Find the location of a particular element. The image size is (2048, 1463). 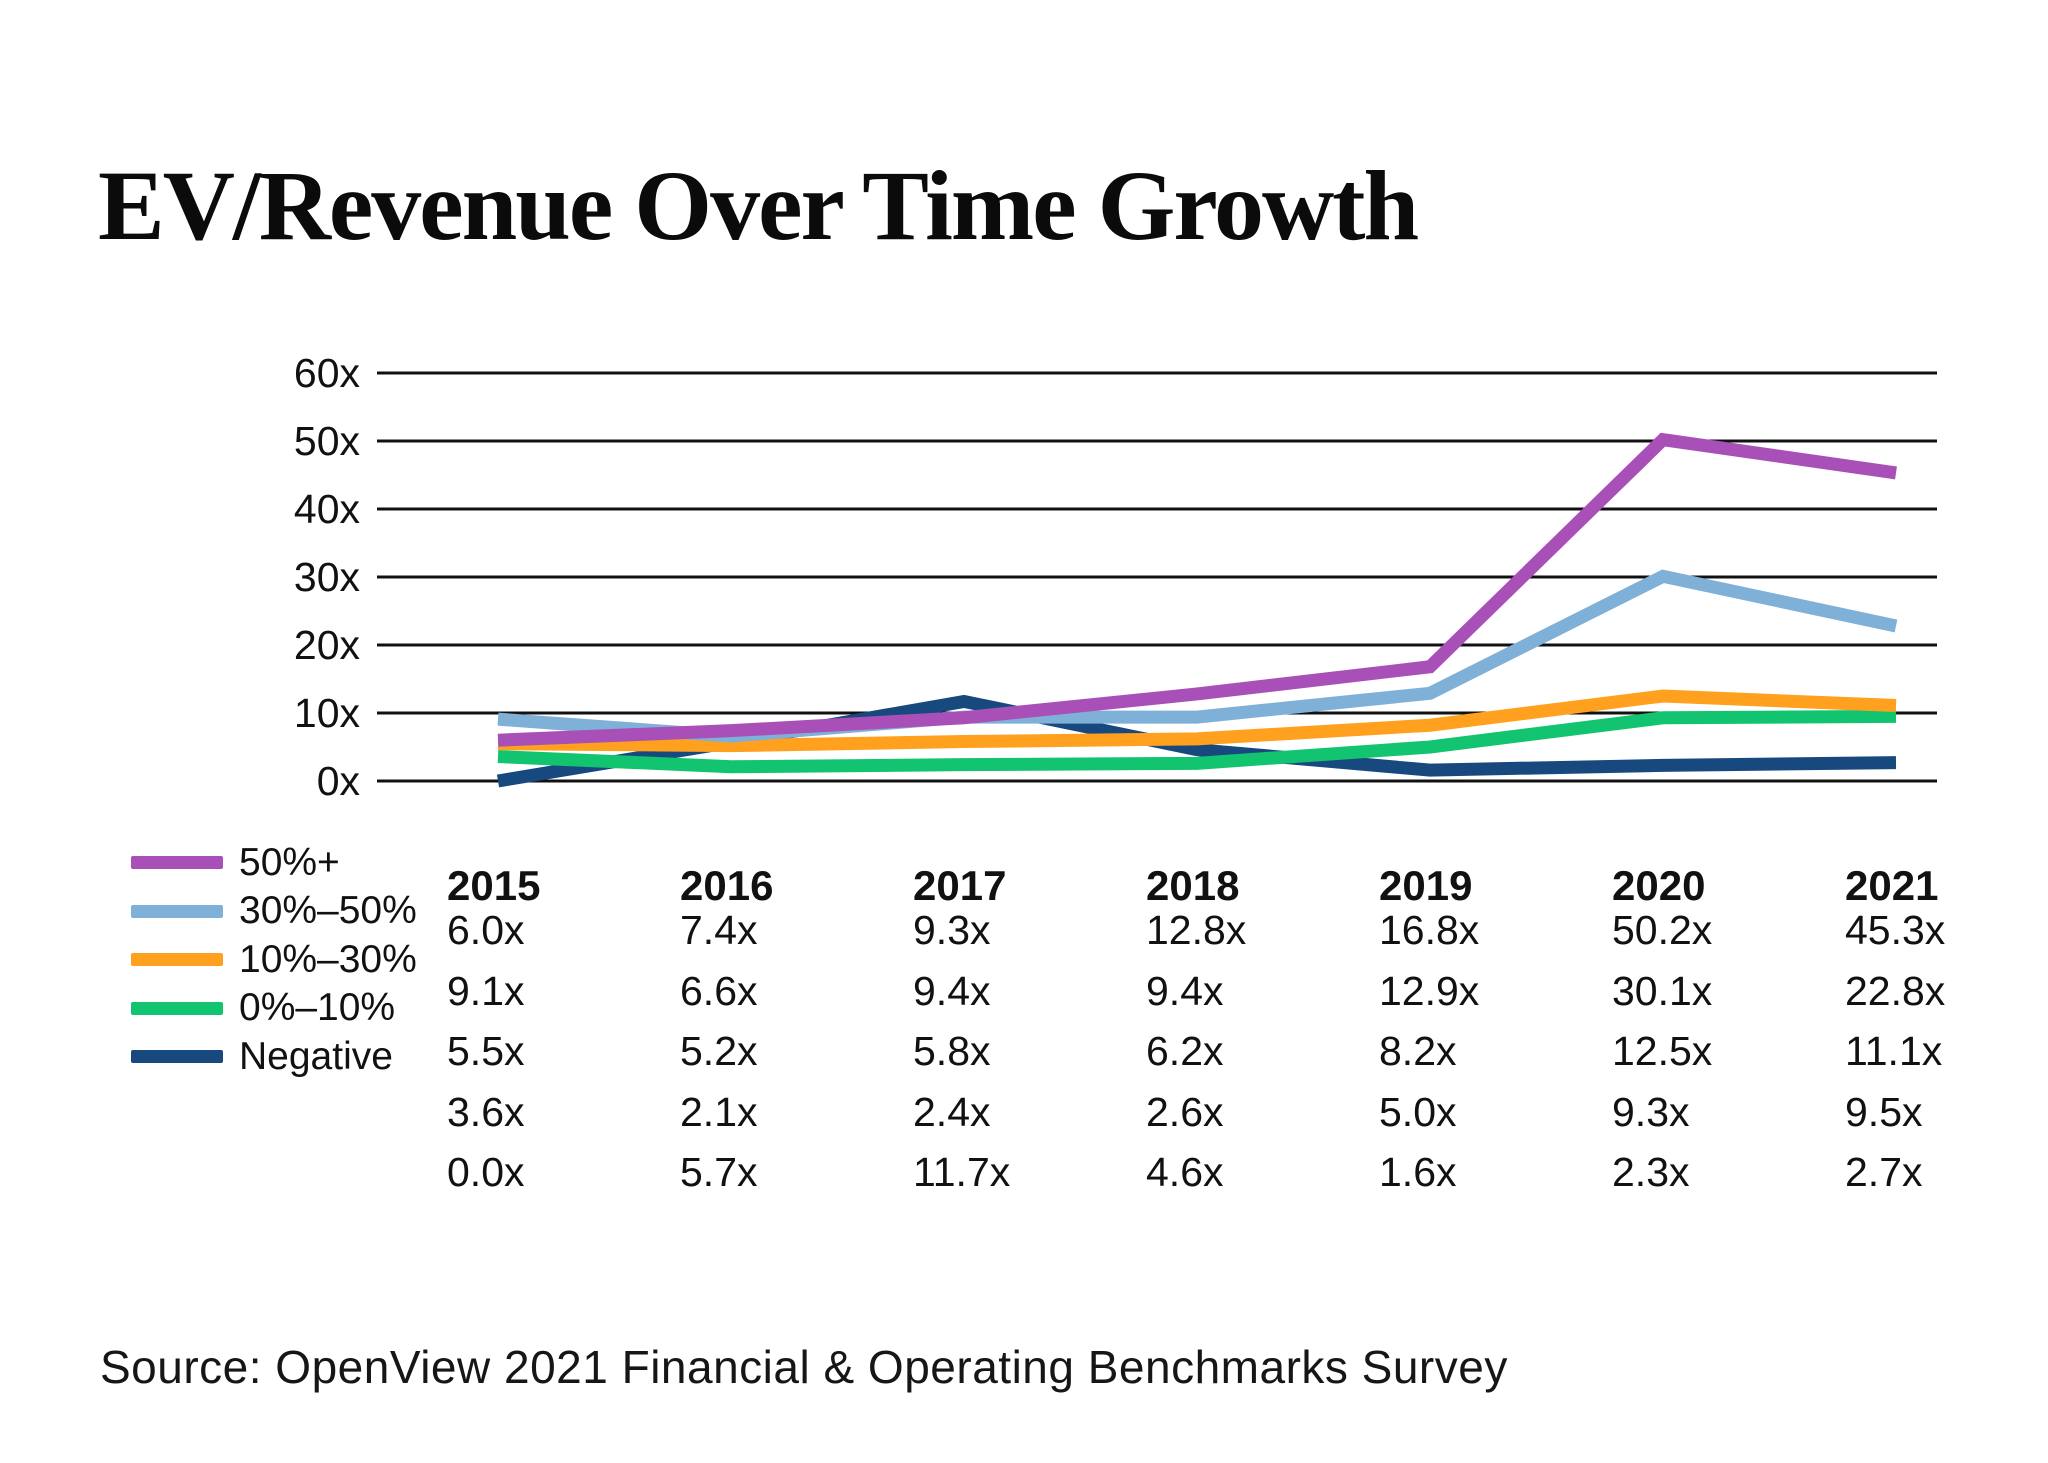

table-cell: 50.2x is located at coordinates (1662, 930).